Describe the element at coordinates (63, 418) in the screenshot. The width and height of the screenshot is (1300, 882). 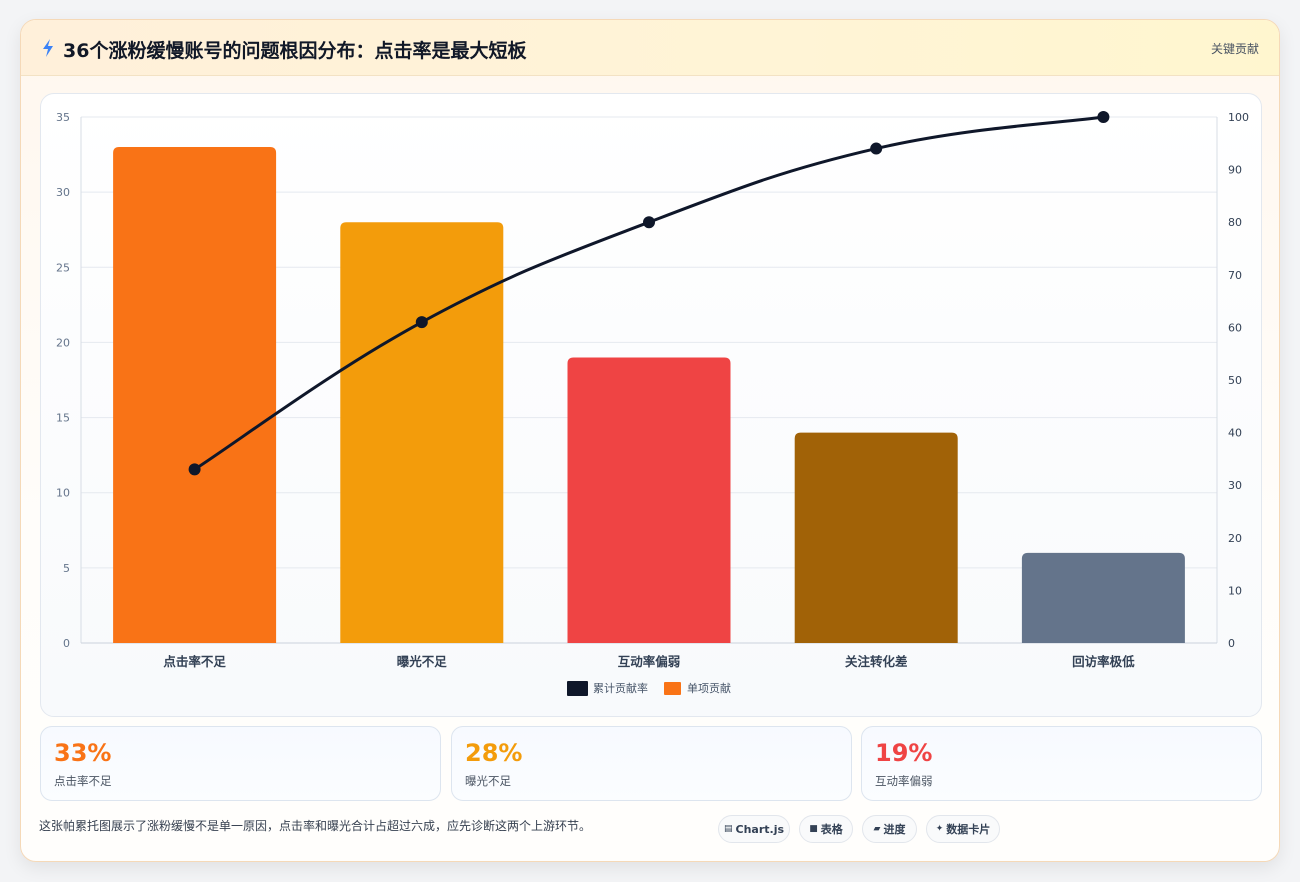
I see `y-left-tick-label: 15` at that location.